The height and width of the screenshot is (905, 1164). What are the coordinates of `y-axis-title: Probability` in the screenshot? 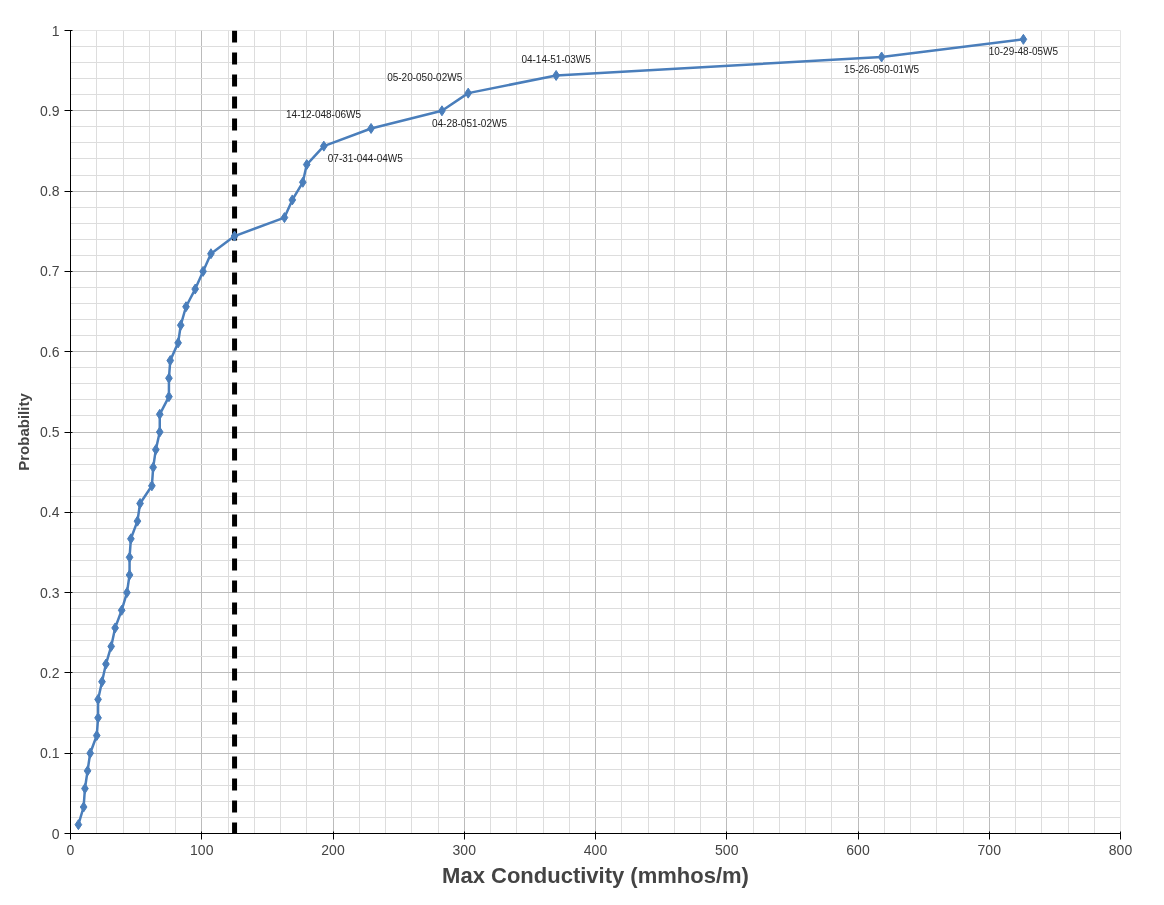 It's located at (24, 431).